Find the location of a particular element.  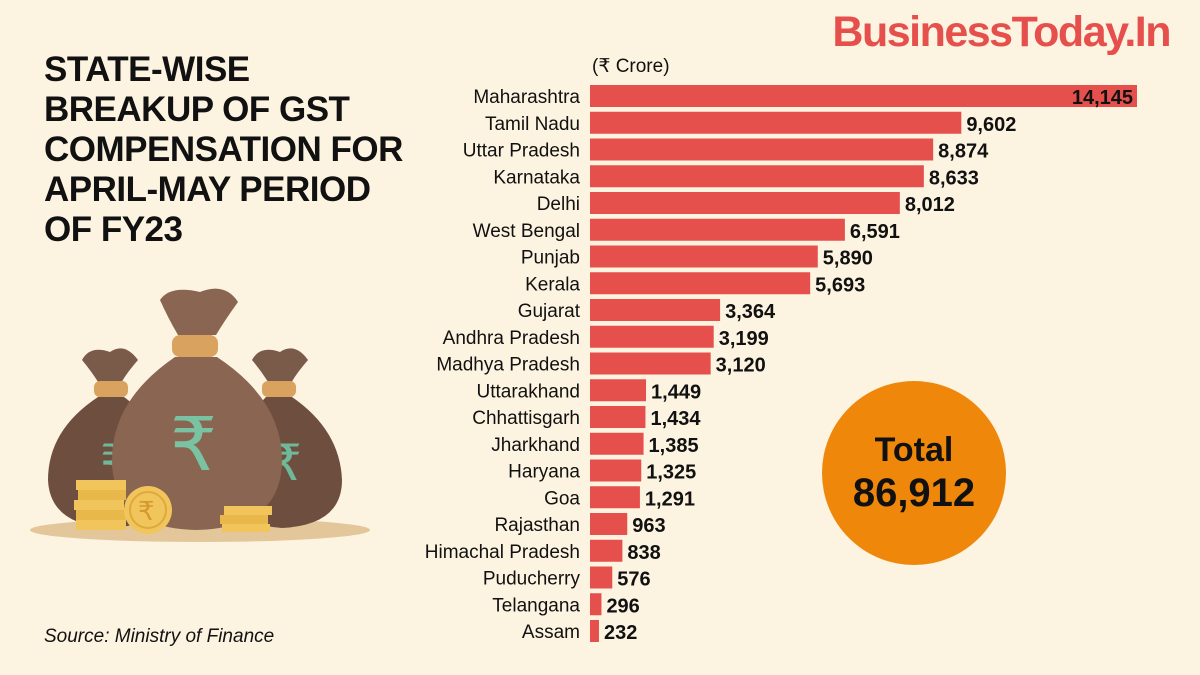

center-bag: ₹ is located at coordinates (197, 409).